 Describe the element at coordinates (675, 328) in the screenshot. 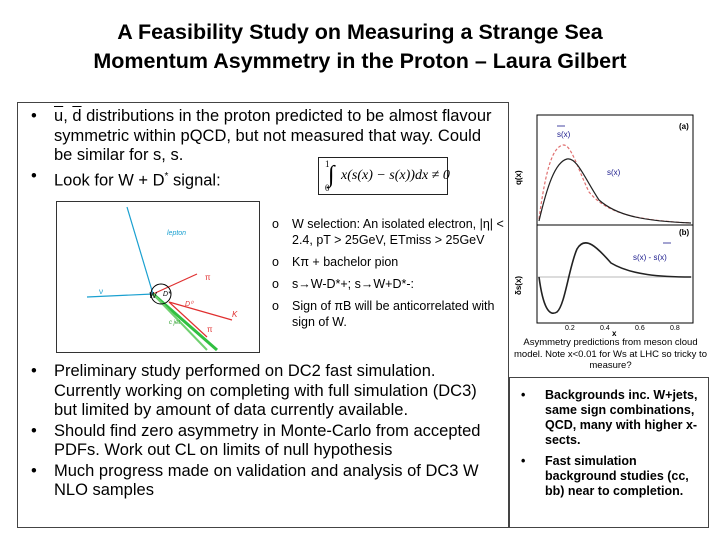

I see `xtick-label: 0.8` at that location.